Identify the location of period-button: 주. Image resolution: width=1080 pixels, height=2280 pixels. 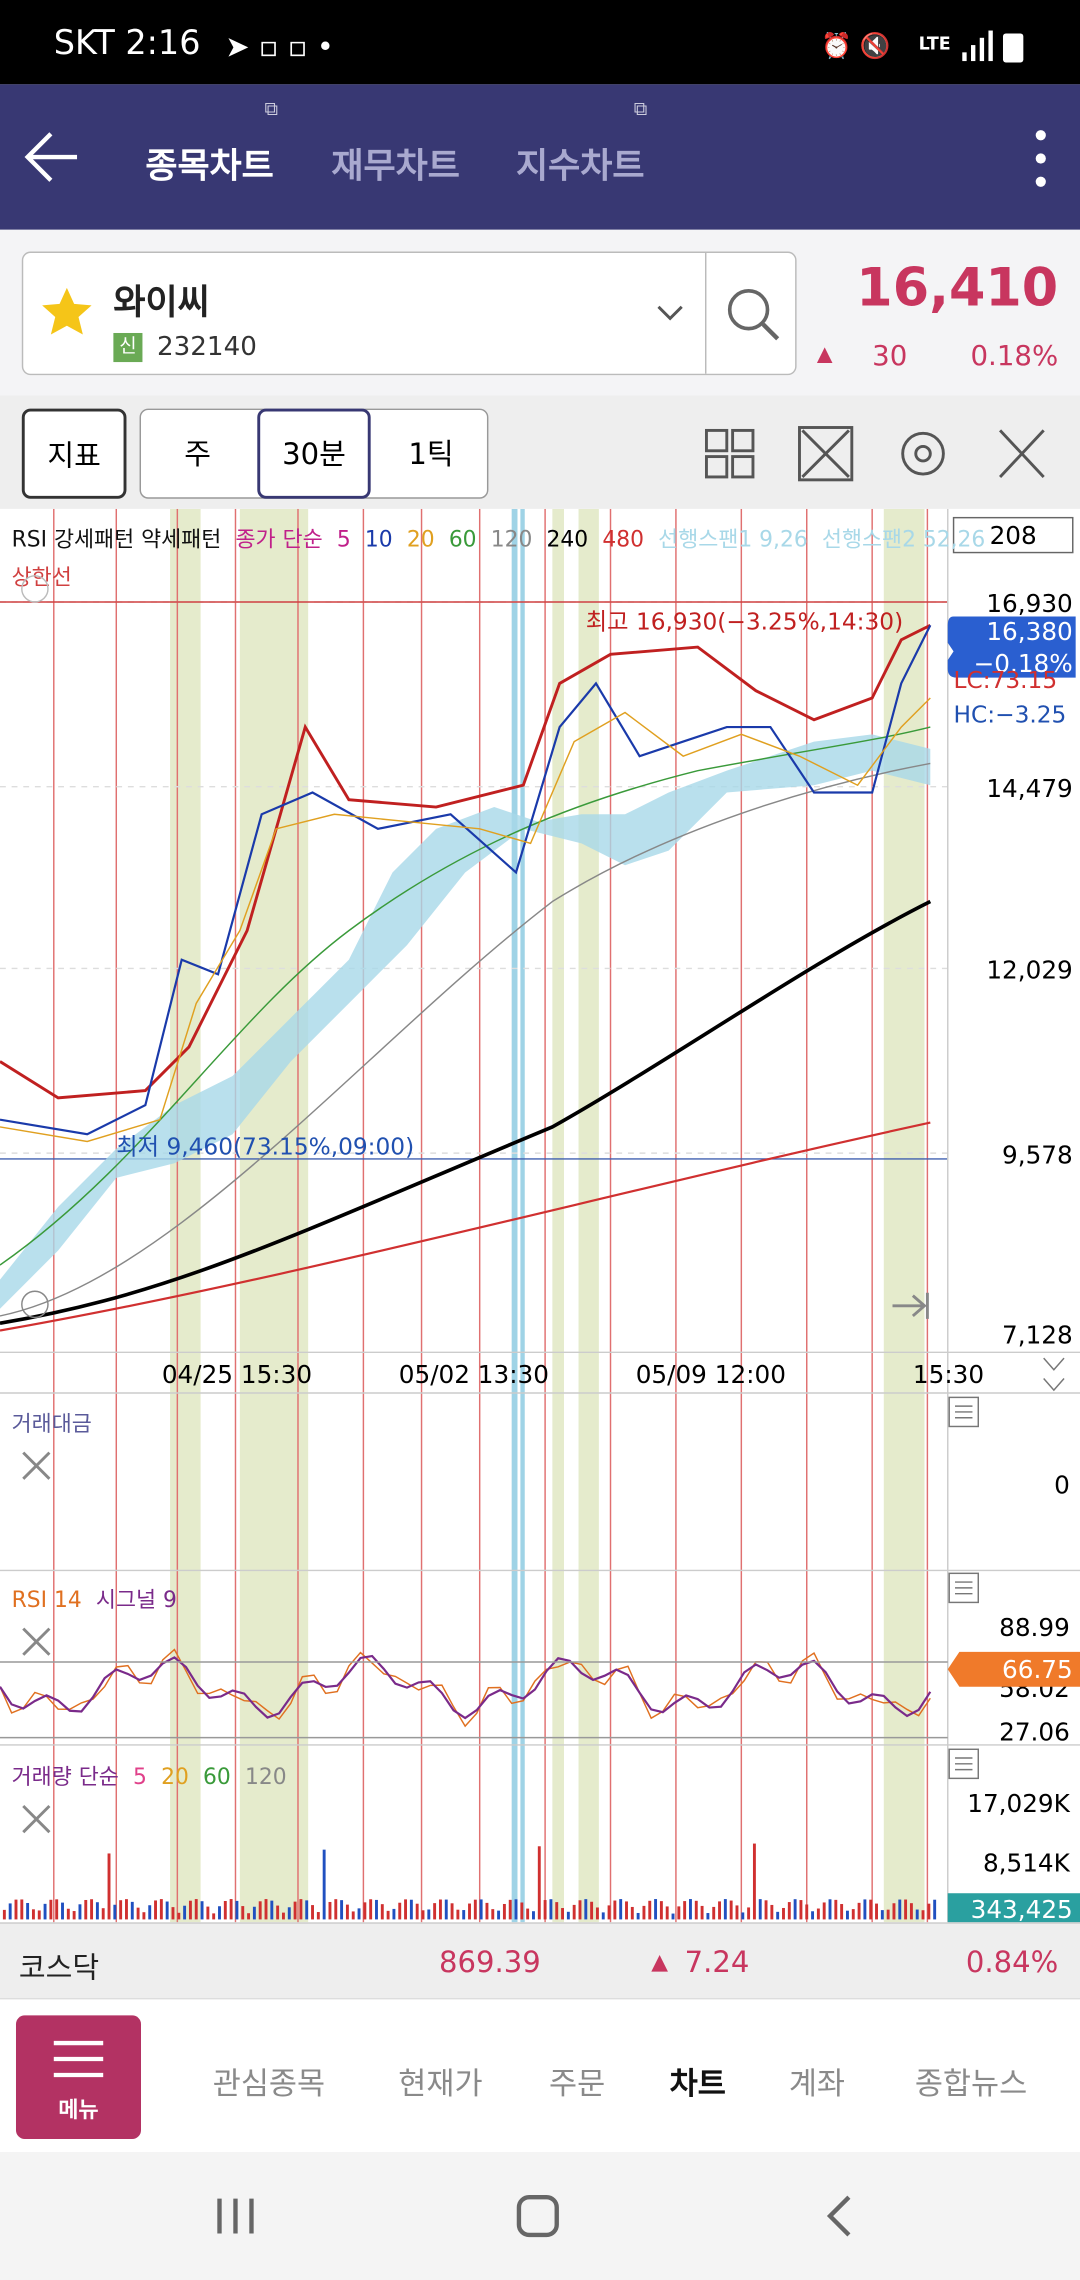
(198, 454).